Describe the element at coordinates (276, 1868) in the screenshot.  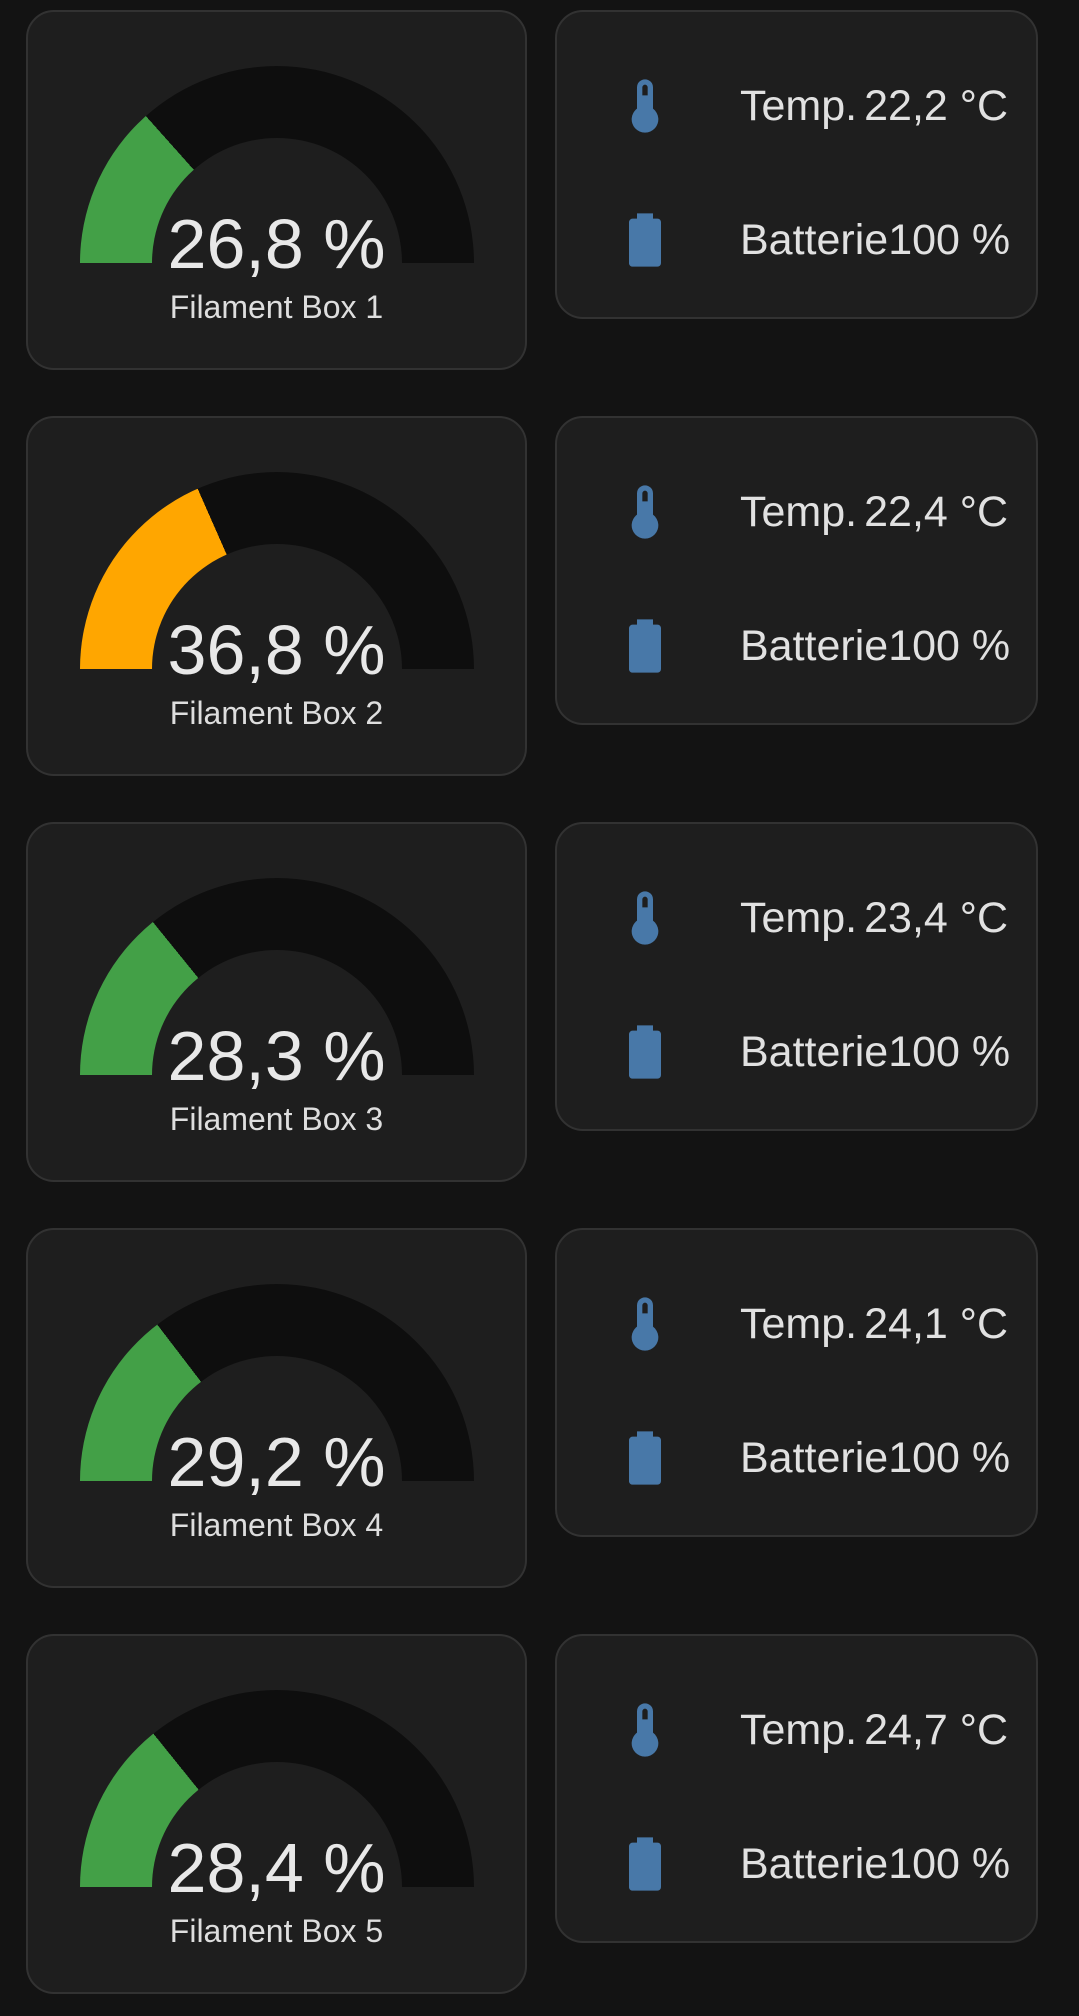
I see `gauge-value: 28,4 %` at that location.